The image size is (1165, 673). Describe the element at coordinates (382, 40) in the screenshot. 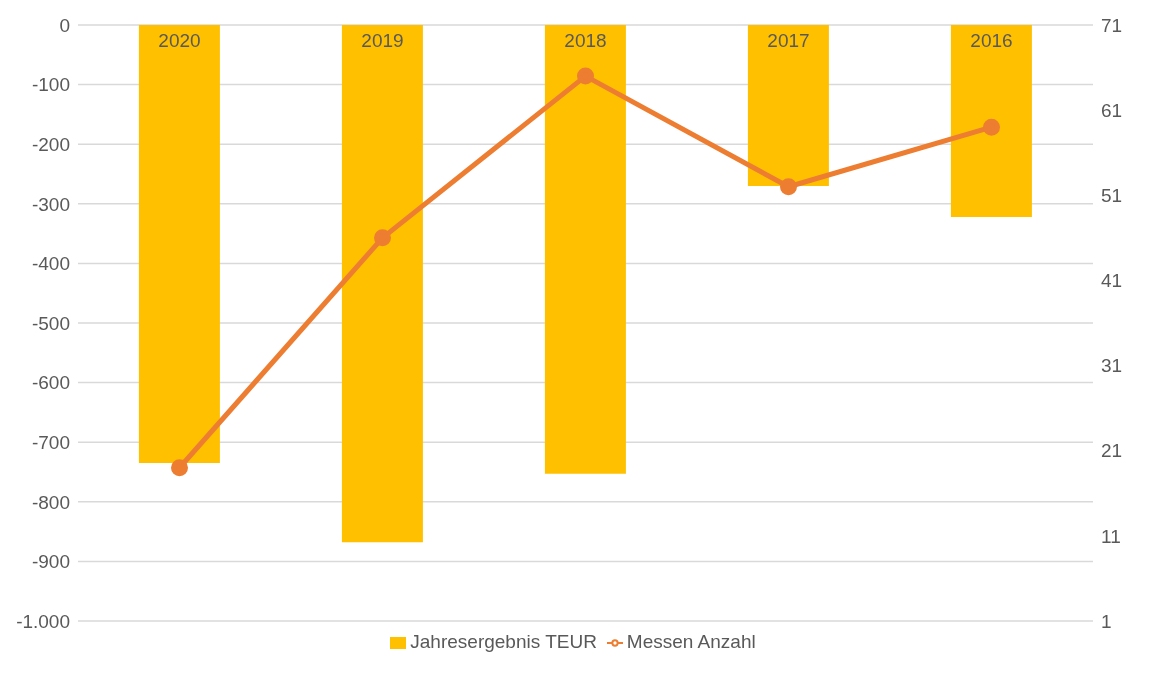

I see `x-tick-label: 2019` at that location.